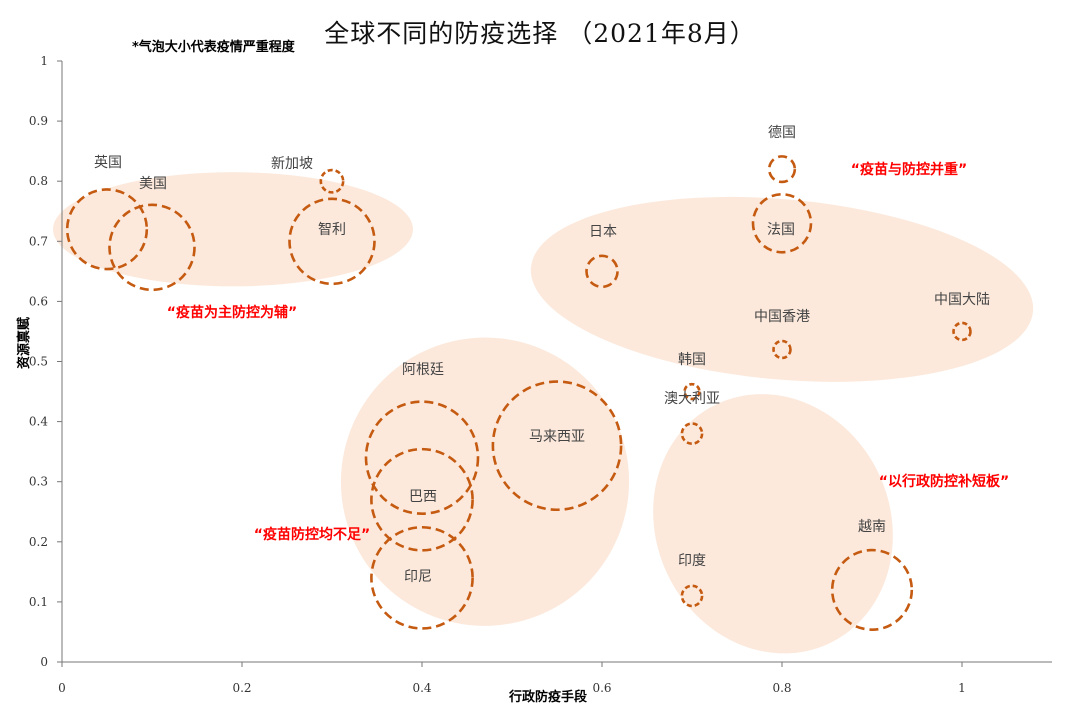  I want to click on bubble-label: 越南, so click(872, 527).